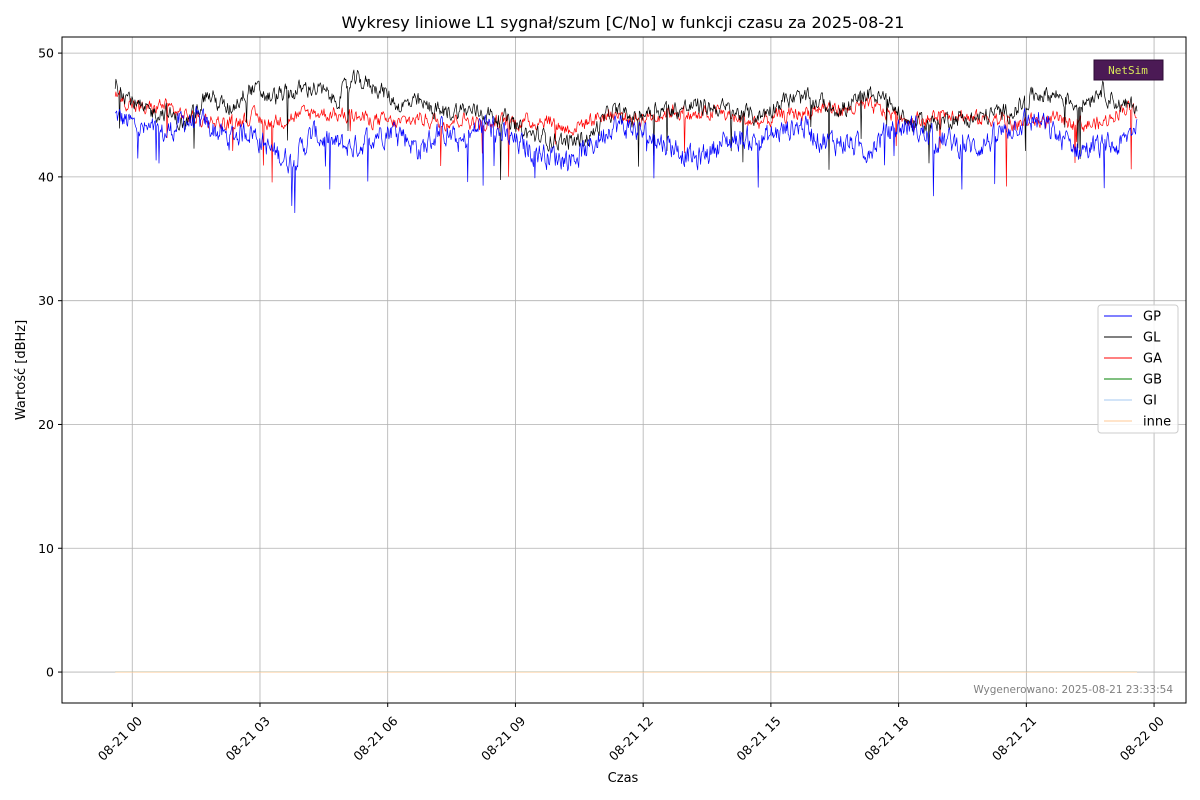  What do you see at coordinates (626, 138) in the screenshot?
I see `series-line-ga` at bounding box center [626, 138].